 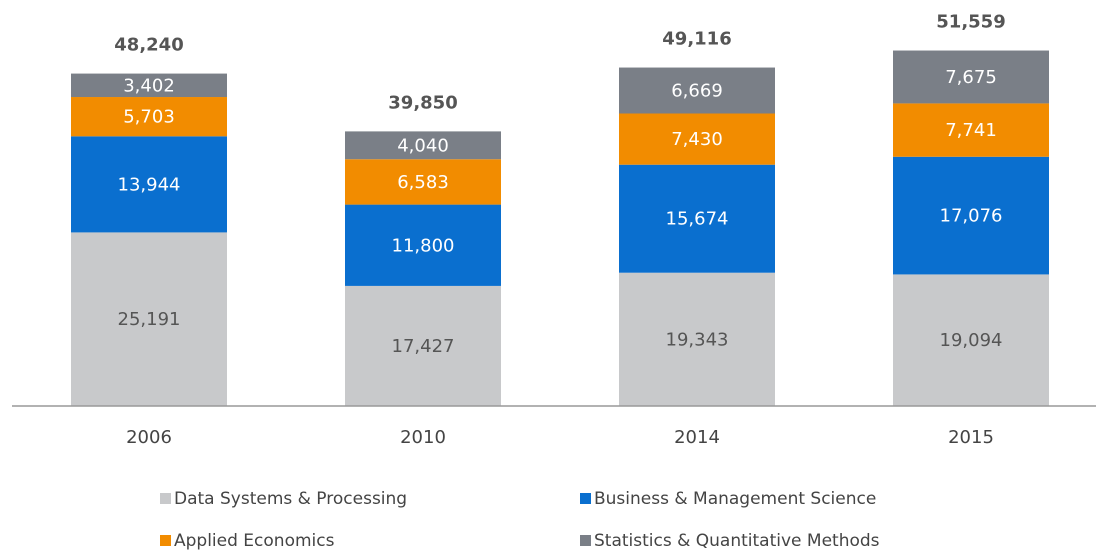 What do you see at coordinates (971, 437) in the screenshot?
I see `x-tick-label: 2015` at bounding box center [971, 437].